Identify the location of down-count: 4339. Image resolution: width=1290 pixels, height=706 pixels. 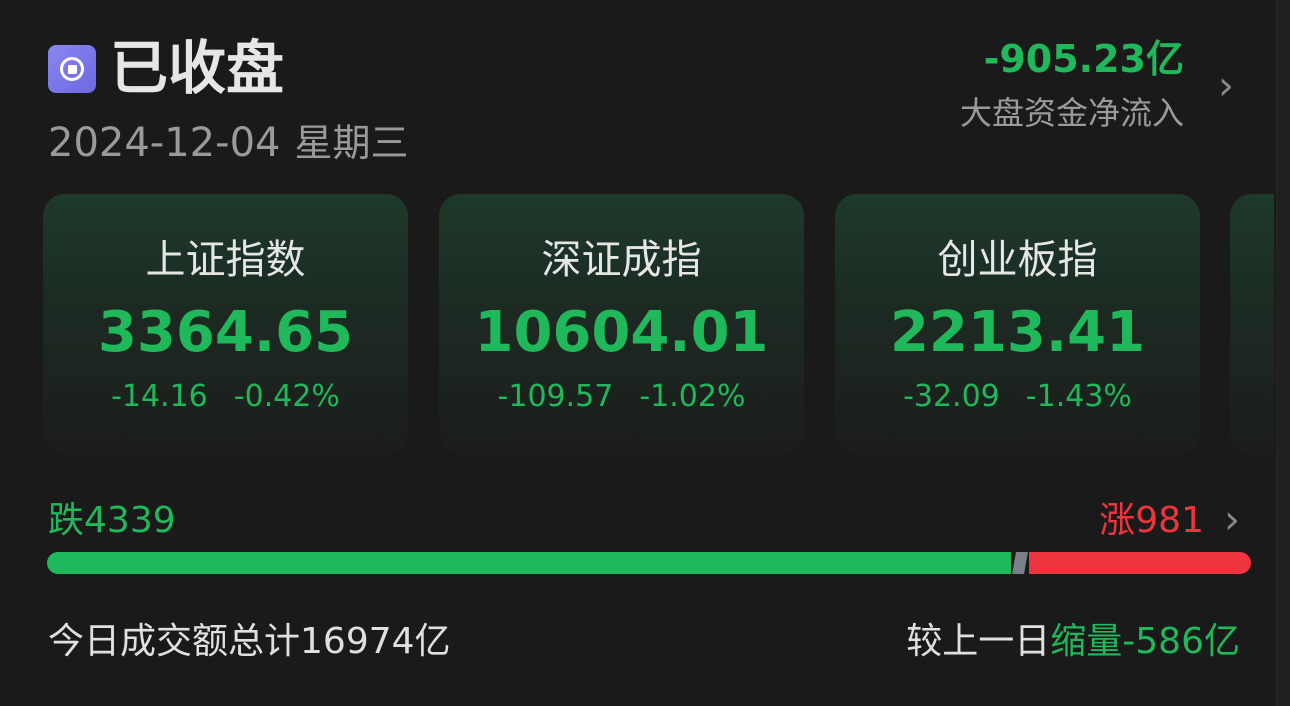
(130, 520).